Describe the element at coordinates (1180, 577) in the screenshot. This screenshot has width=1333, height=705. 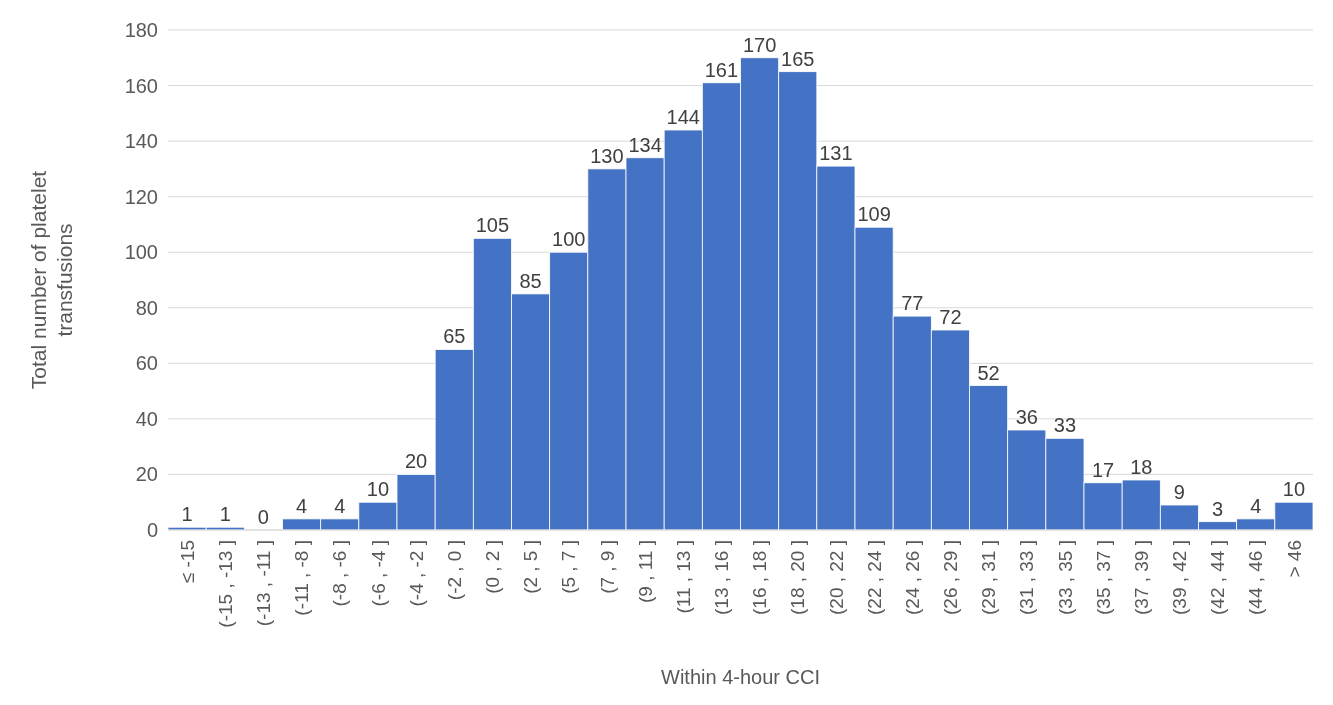
I see `x-tick-label: (39 , 42 ]` at that location.